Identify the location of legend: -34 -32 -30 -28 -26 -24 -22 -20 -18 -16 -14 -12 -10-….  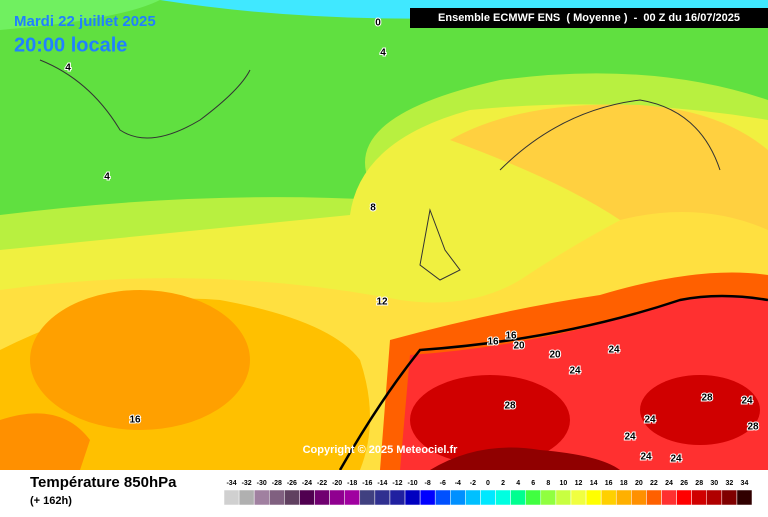
(488, 493).